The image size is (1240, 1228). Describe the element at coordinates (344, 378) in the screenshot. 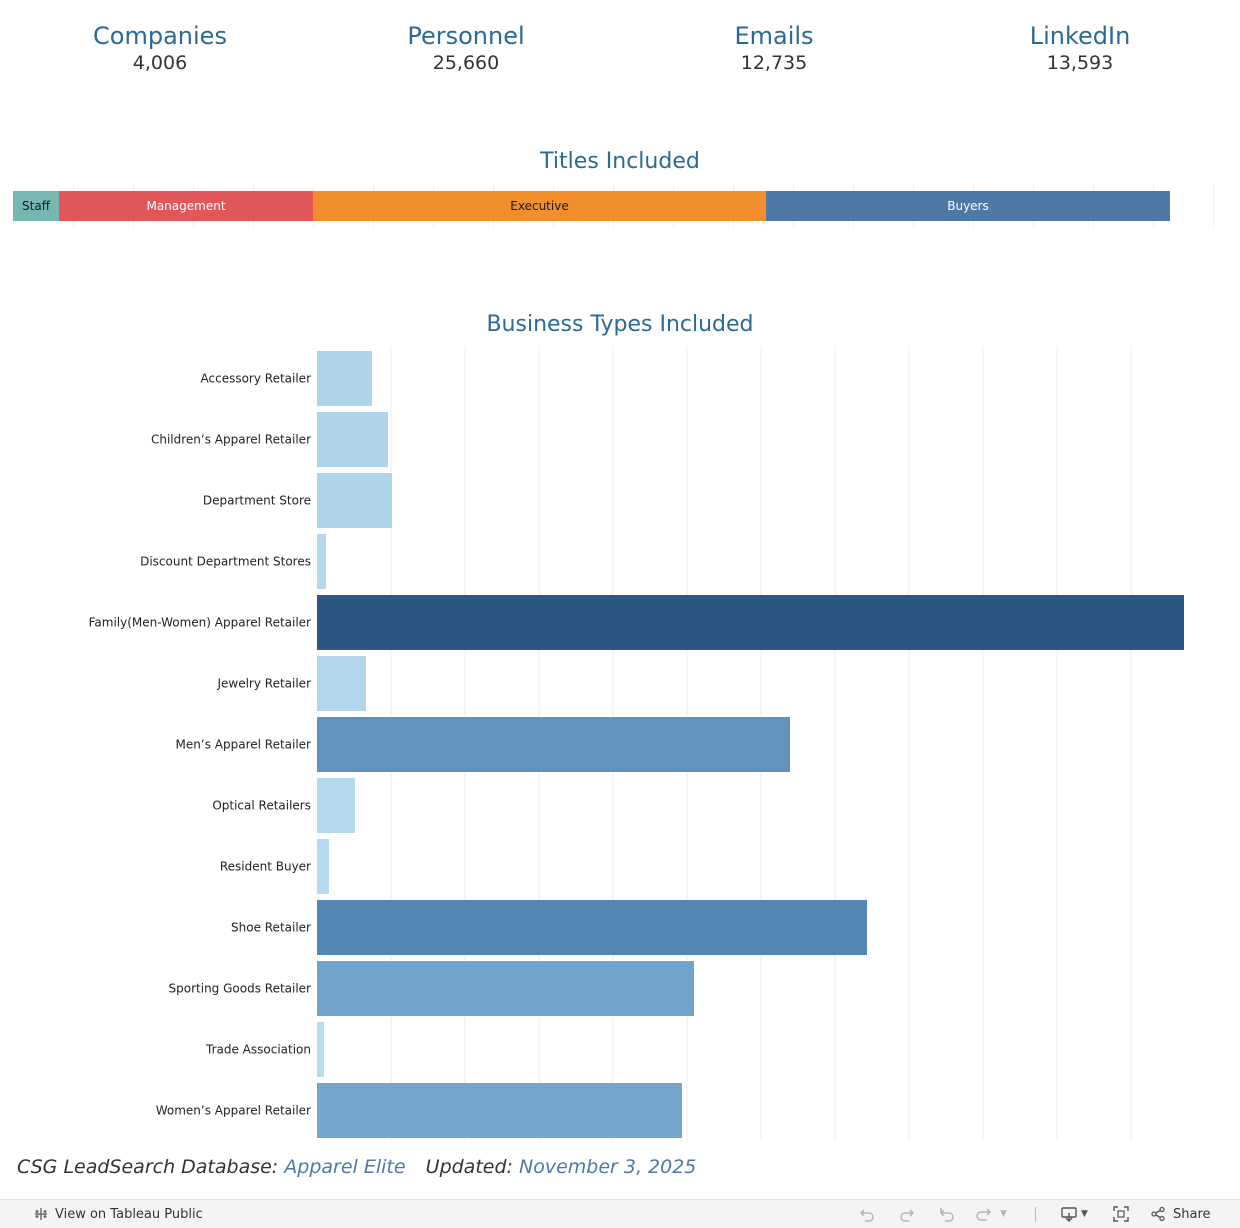

I see `bar-accessory-retailer` at that location.